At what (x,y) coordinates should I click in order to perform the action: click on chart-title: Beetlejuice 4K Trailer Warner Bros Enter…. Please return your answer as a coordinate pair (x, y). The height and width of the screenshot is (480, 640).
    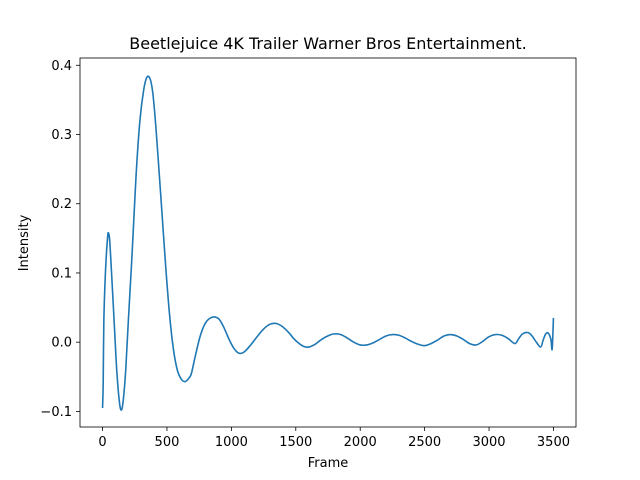
    Looking at the image, I should click on (327, 43).